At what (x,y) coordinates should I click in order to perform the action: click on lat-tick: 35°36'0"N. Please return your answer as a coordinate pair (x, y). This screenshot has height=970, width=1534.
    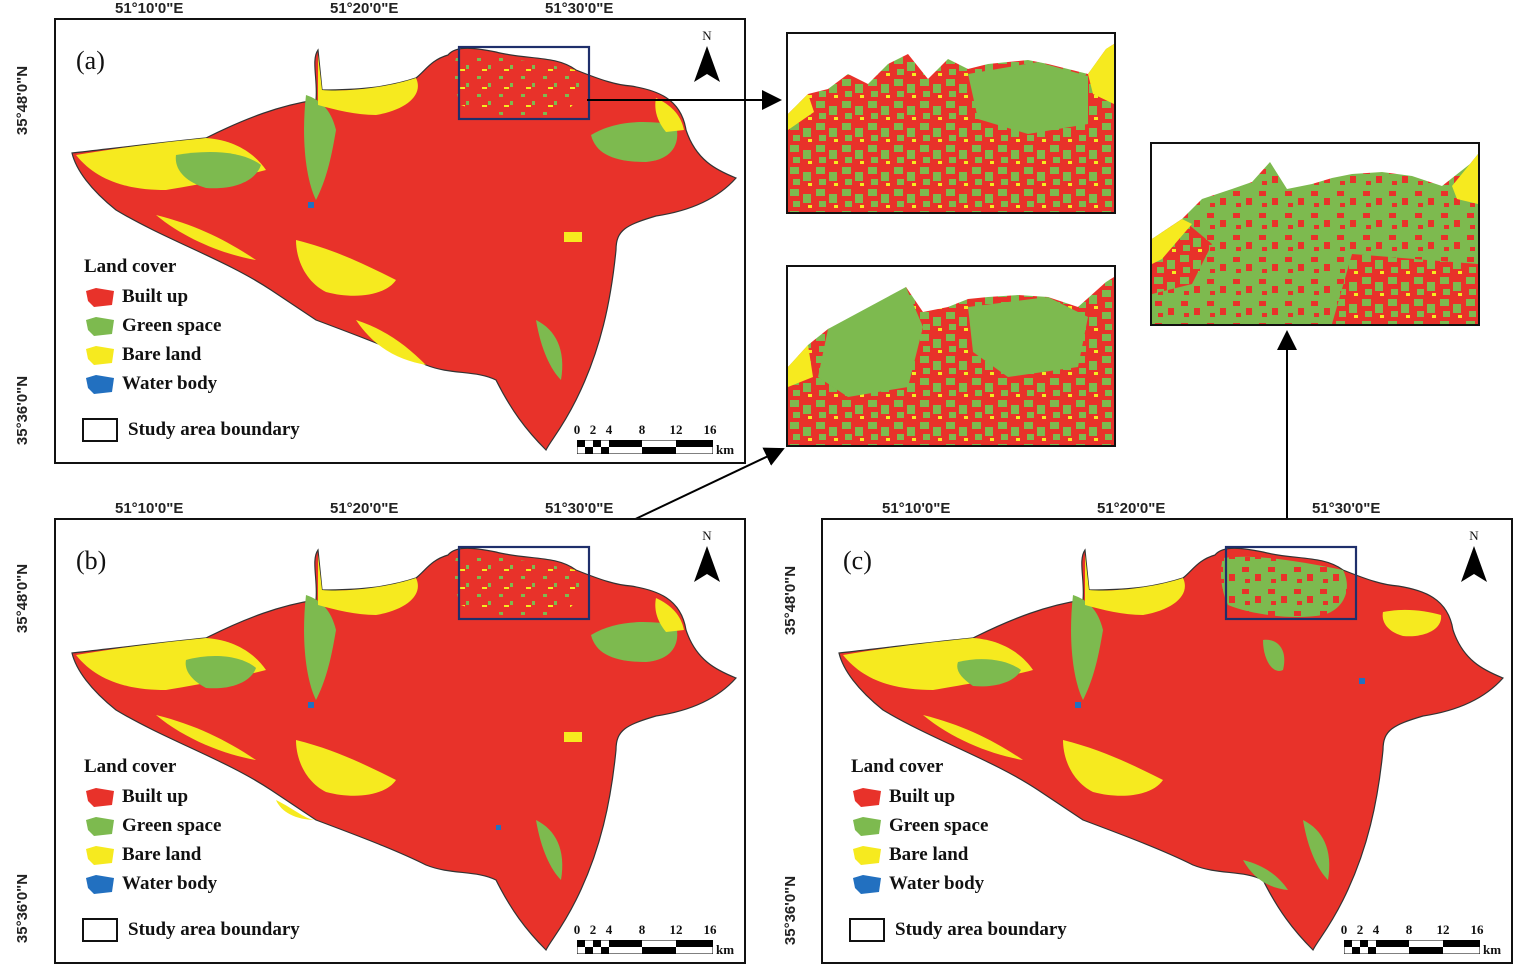
    Looking at the image, I should click on (23, 908).